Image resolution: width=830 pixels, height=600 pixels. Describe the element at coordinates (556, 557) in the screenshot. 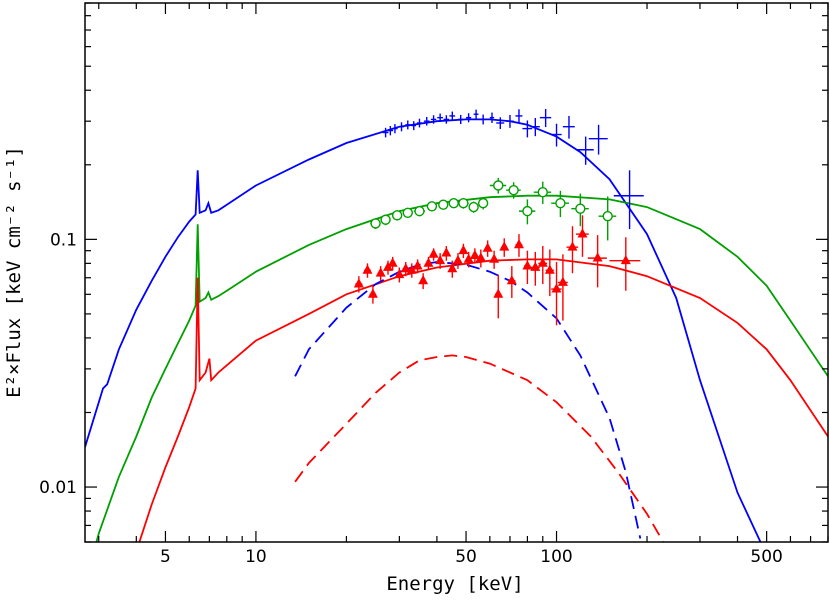

I see `x-tick-label: 100` at that location.